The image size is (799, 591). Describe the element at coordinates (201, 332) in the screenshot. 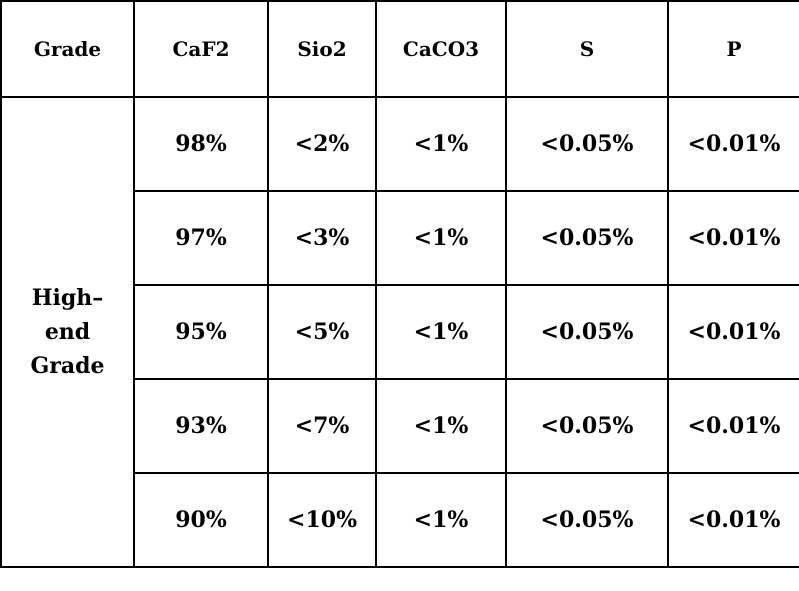

I see `cell-caf2: 95%` at that location.